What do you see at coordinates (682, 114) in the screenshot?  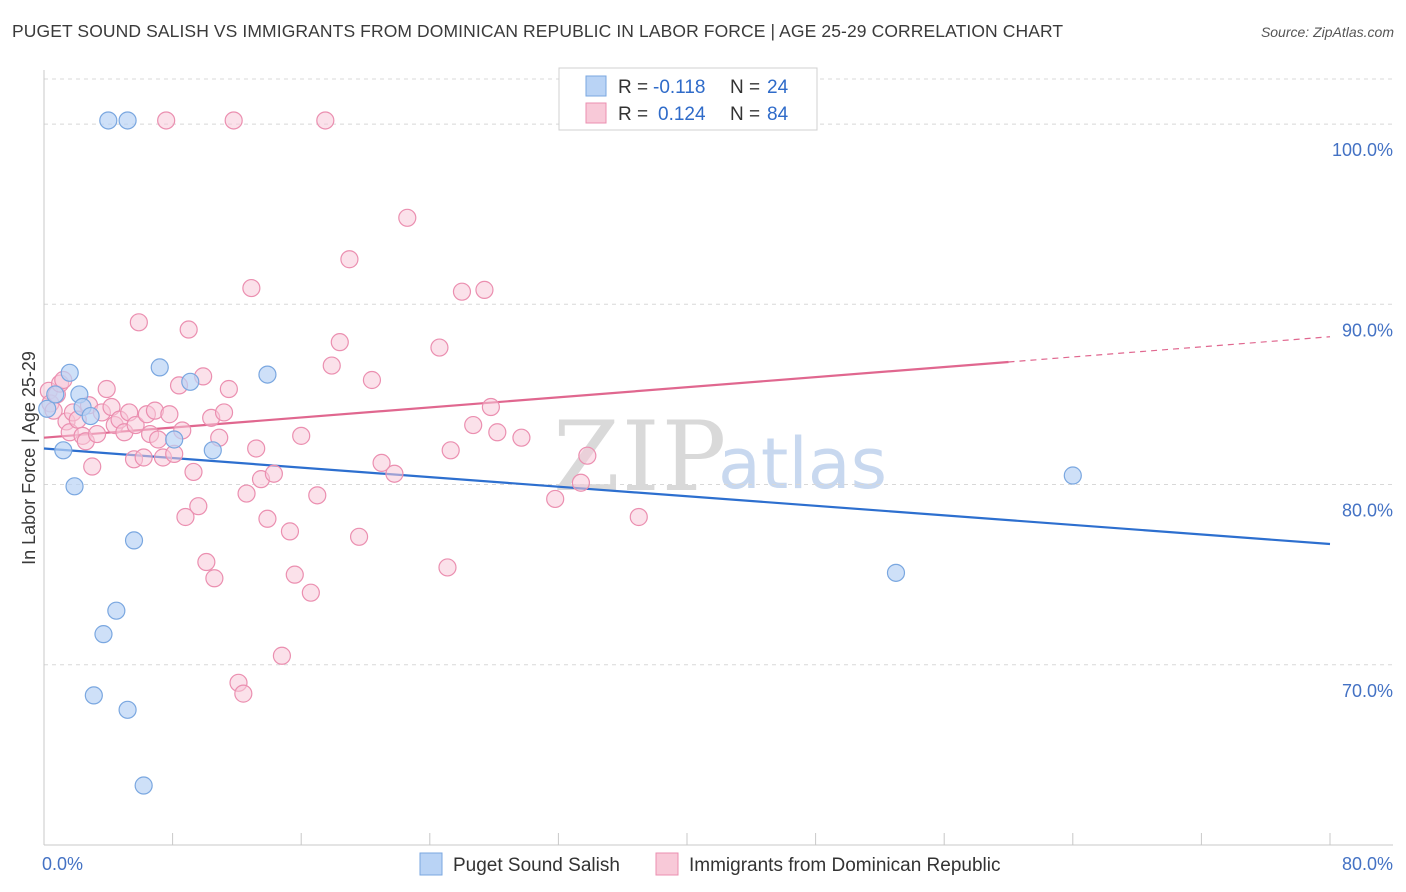 I see `legend-r-value-2: 0.124` at bounding box center [682, 114].